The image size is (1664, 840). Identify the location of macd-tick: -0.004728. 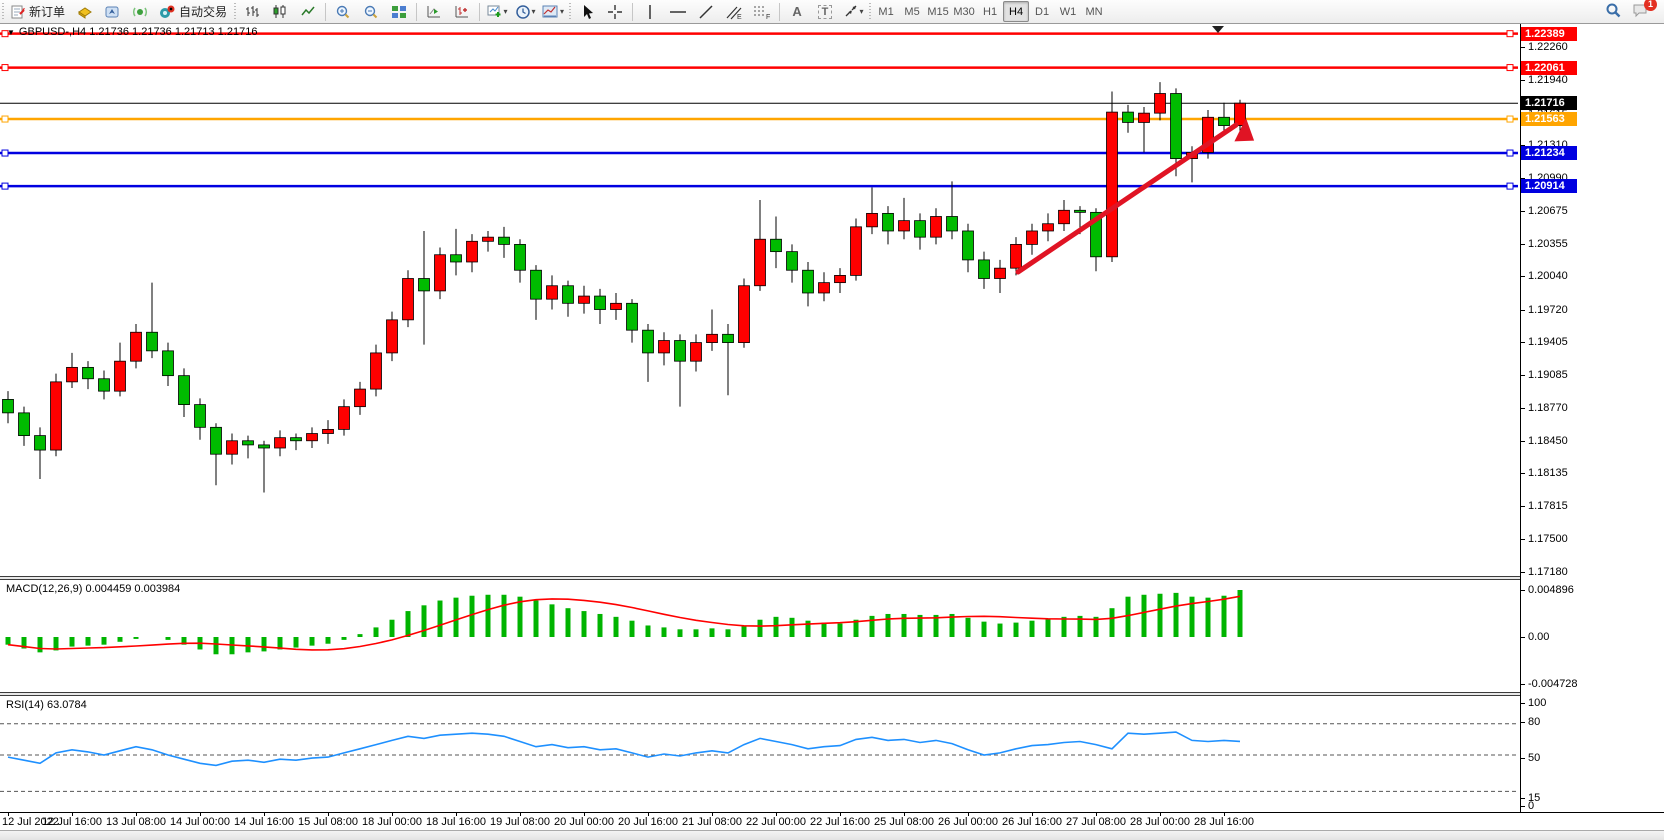
(1549, 684).